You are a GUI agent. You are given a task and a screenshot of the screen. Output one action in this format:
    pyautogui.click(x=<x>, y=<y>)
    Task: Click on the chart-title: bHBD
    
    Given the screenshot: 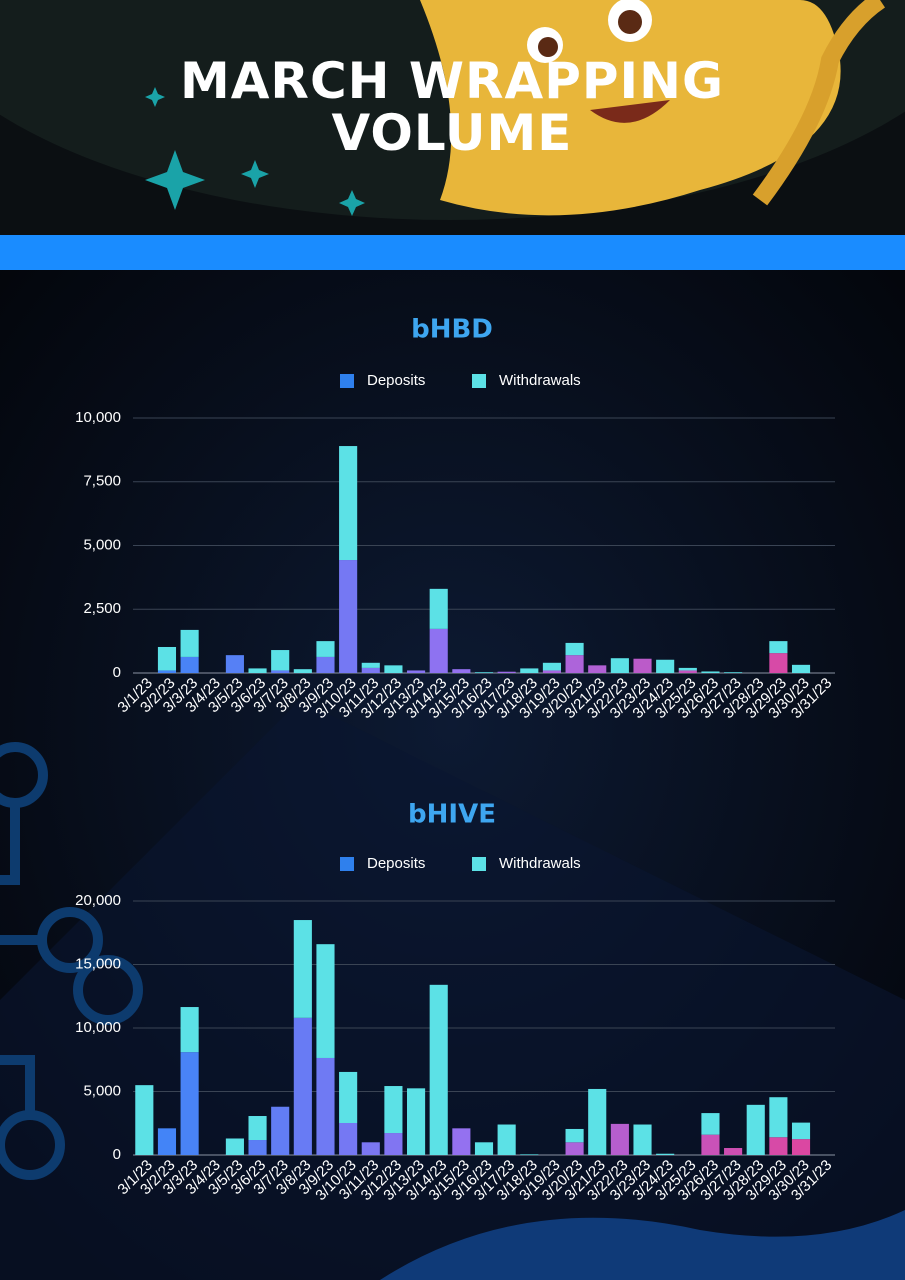 What is the action you would take?
    pyautogui.click(x=452, y=330)
    